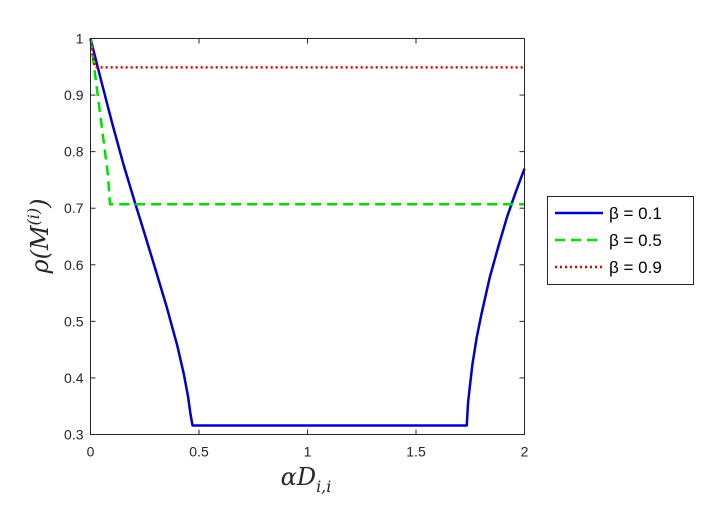  I want to click on y-tick-label: 0.4, so click(74, 378).